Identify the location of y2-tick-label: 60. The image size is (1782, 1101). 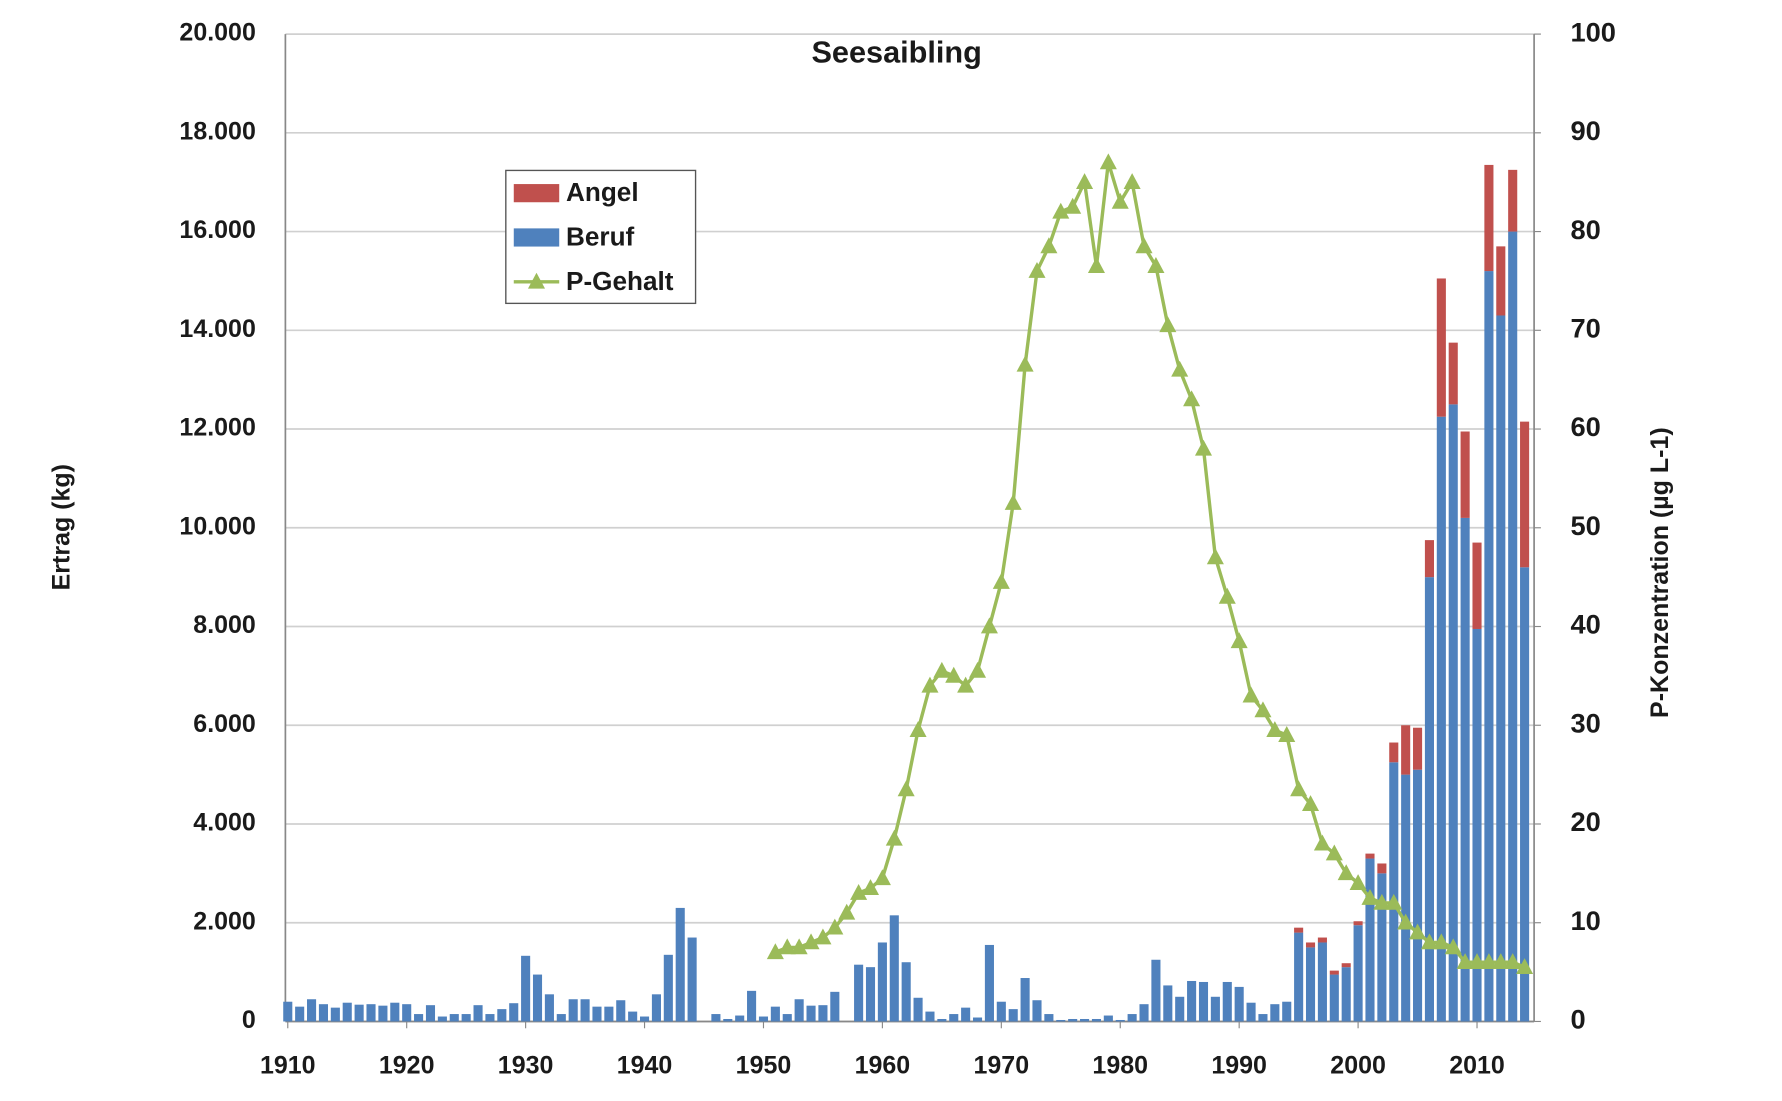
(1585, 426).